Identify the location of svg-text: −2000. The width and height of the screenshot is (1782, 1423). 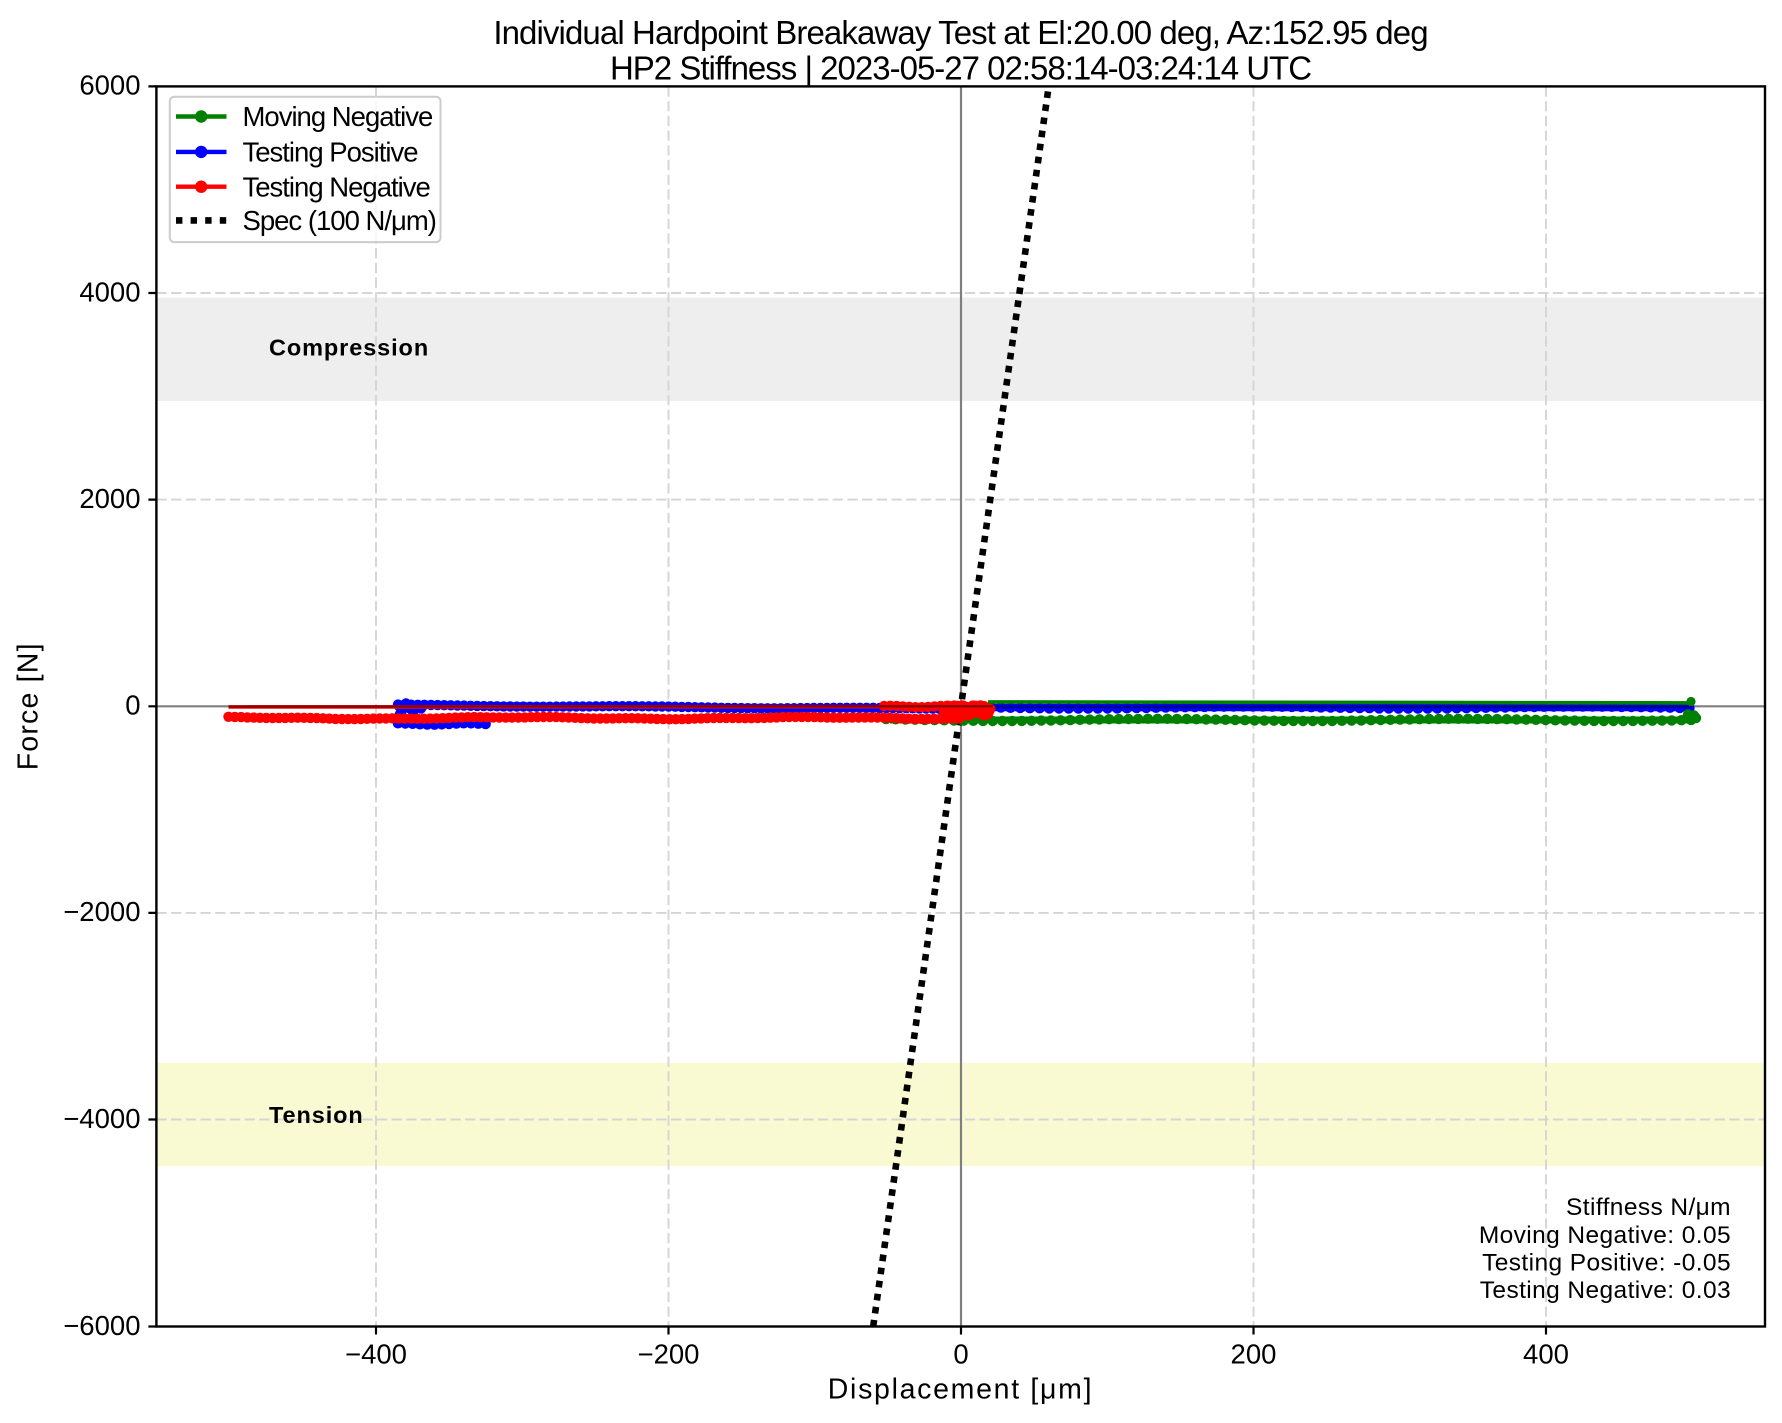
(101, 911).